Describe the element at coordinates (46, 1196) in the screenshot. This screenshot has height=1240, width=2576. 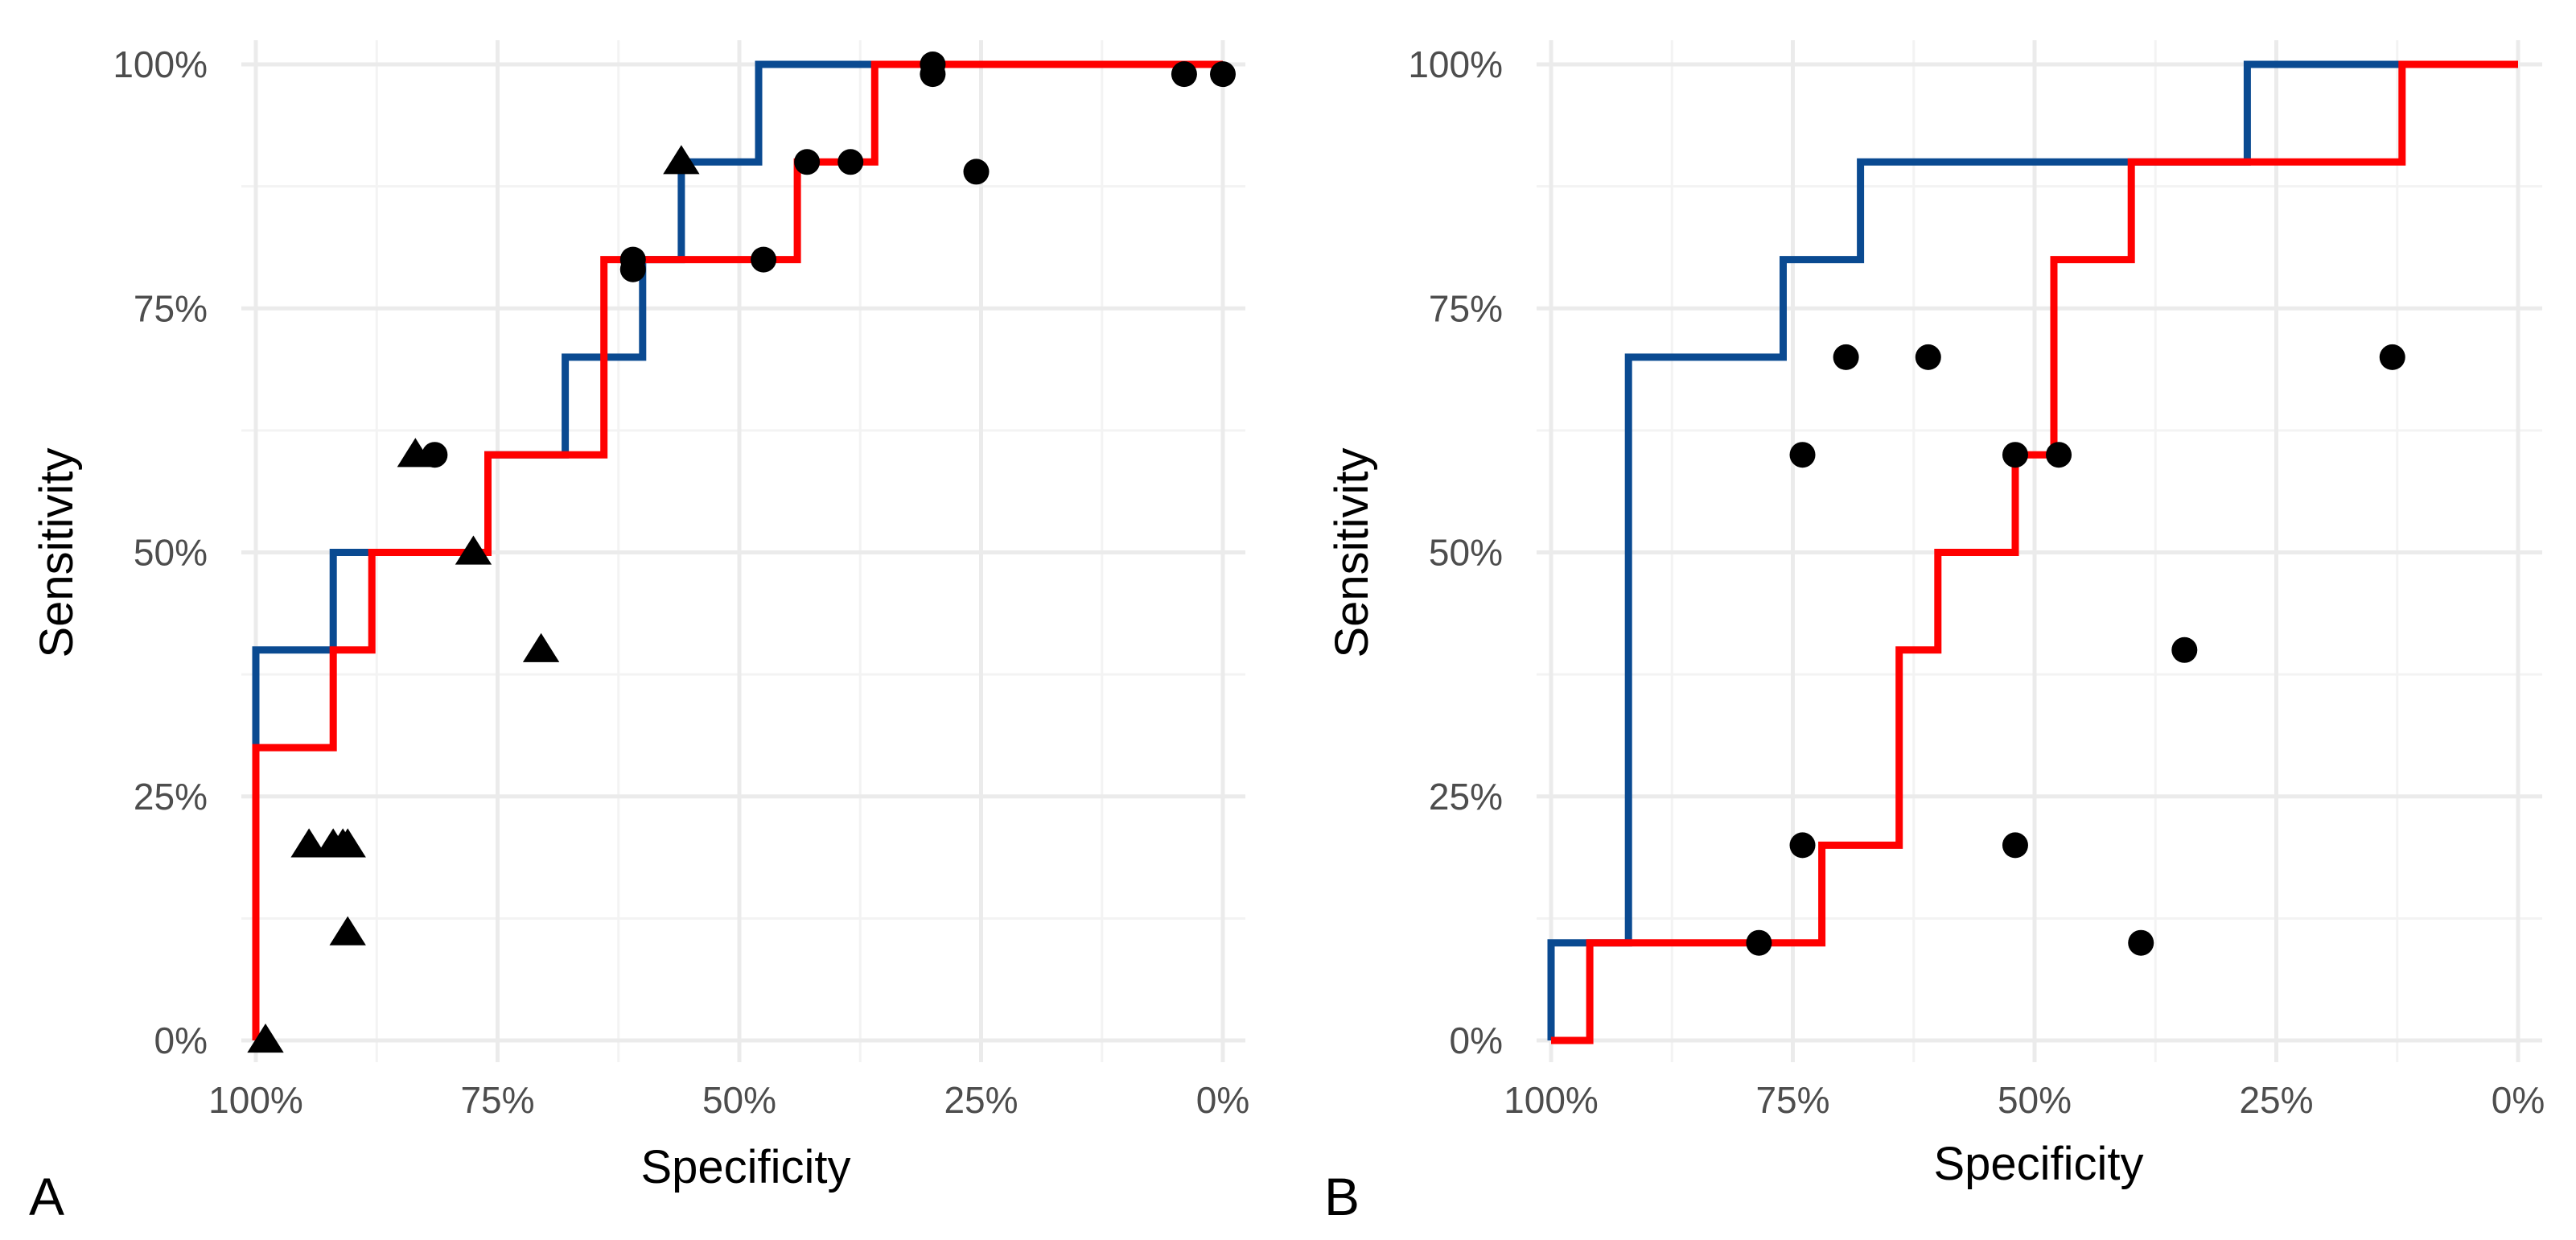
I see `panel-a-label: A` at that location.